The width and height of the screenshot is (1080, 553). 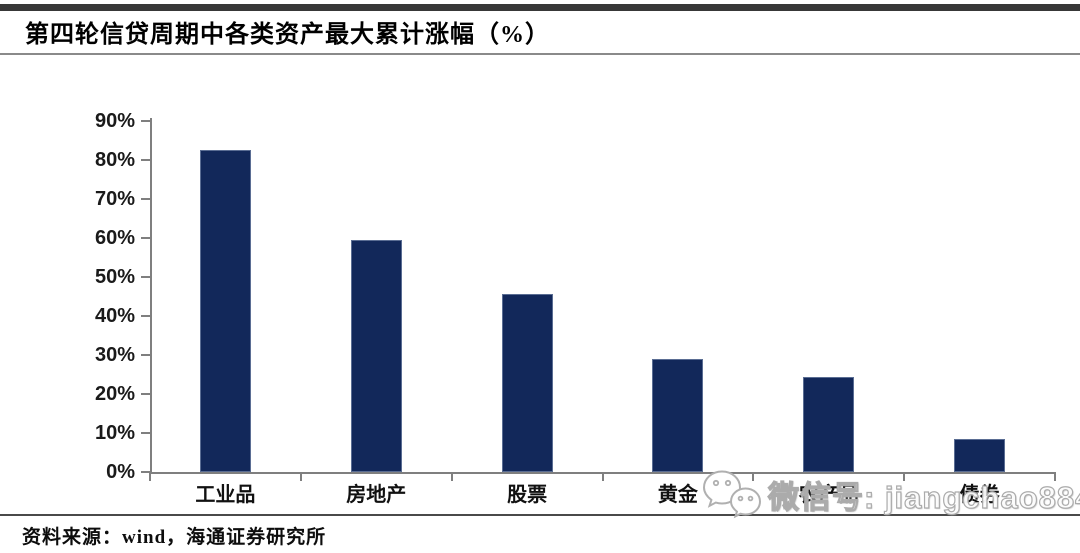 What do you see at coordinates (114, 199) in the screenshot?
I see `y-tick-label: 70%` at bounding box center [114, 199].